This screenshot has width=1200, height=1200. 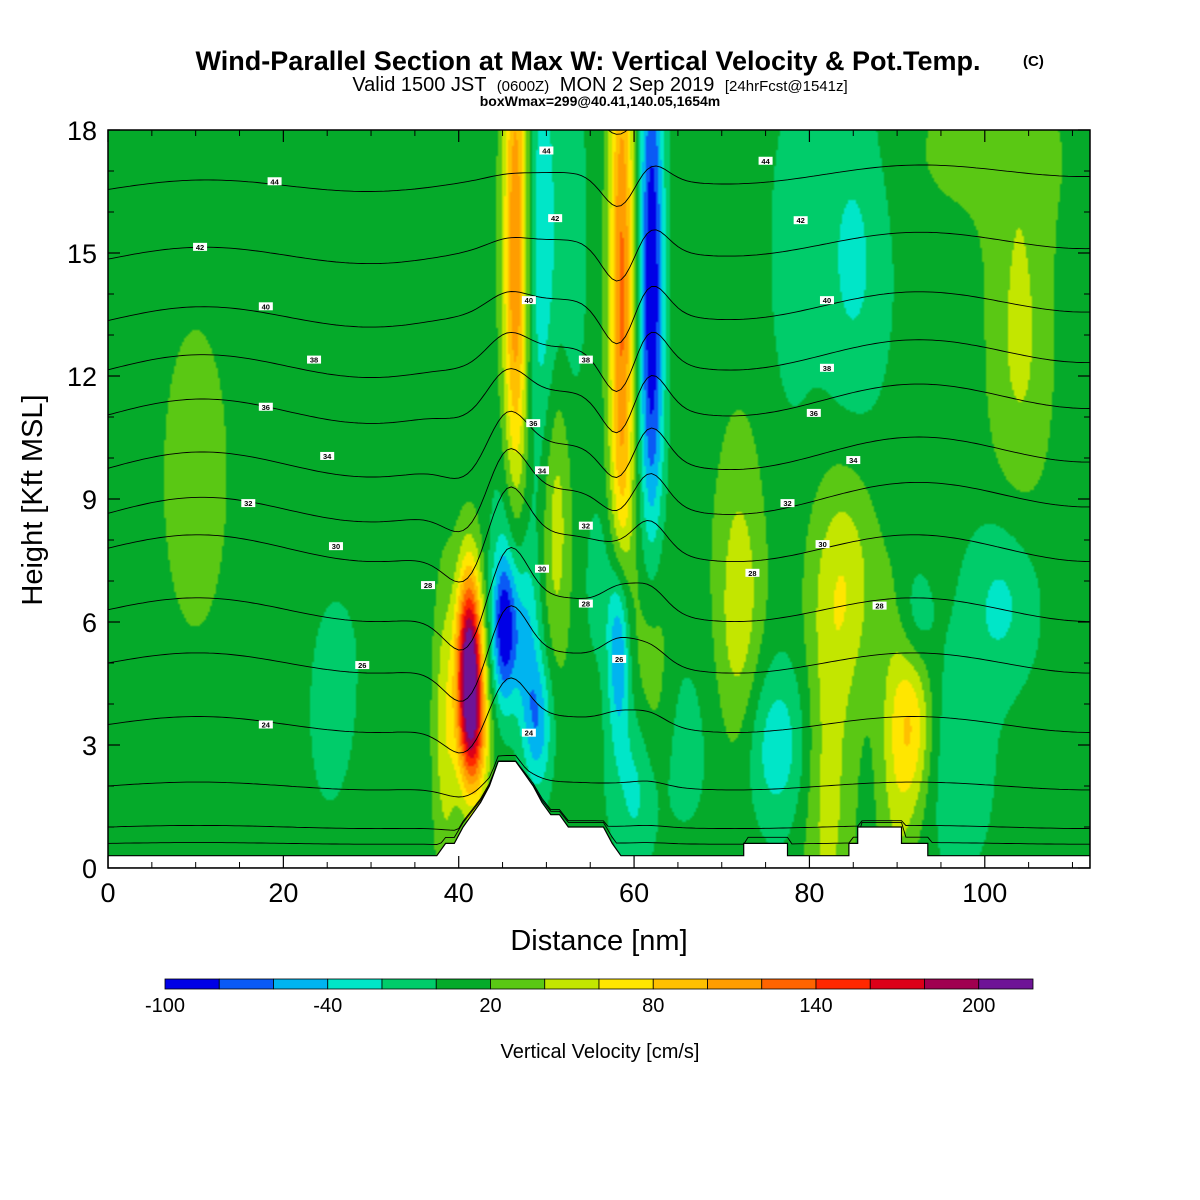 What do you see at coordinates (419, 85) in the screenshot?
I see `valid-prefix: Valid 1500 JST` at bounding box center [419, 85].